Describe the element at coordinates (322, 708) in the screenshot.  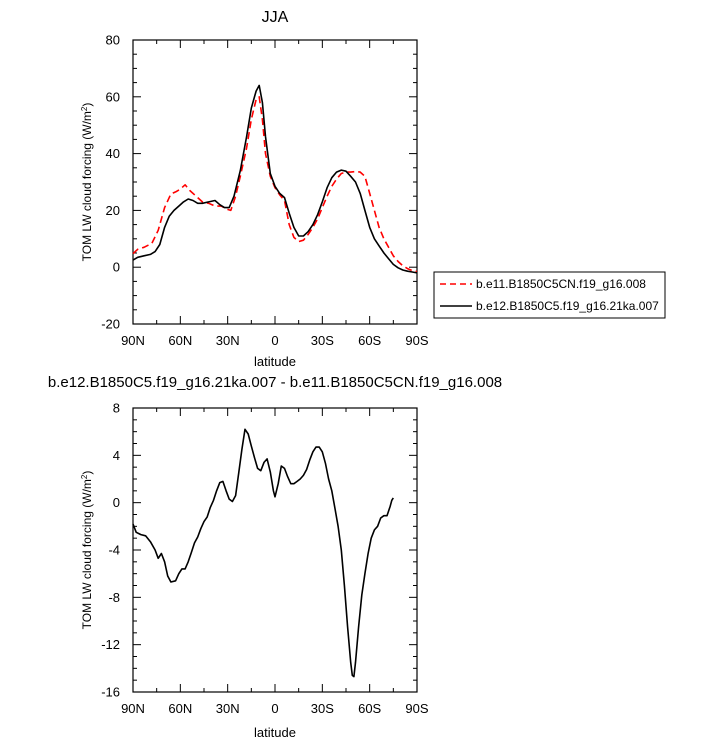
I see `bottom-x-tick-label: 30S` at that location.